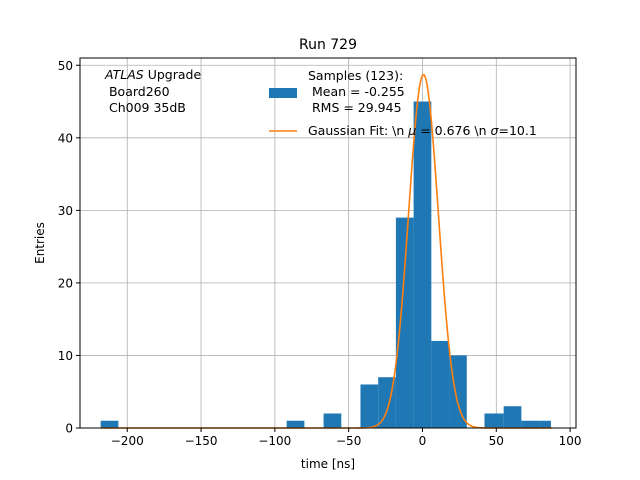 The height and width of the screenshot is (480, 640). Describe the element at coordinates (358, 130) in the screenshot. I see `legend-fit-part-1: Gaussian Fit: \n` at that location.